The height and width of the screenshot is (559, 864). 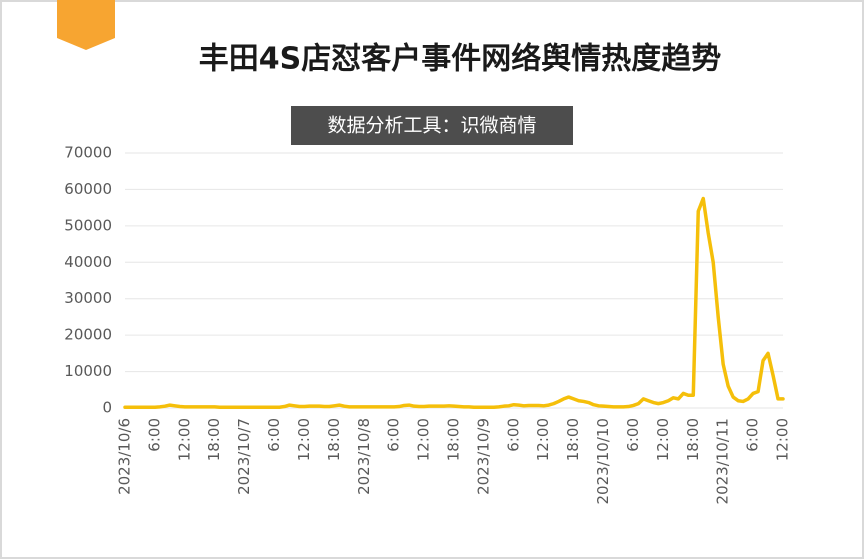 What do you see at coordinates (244, 456) in the screenshot?
I see `x-tick-label: 2023/10/7` at bounding box center [244, 456].